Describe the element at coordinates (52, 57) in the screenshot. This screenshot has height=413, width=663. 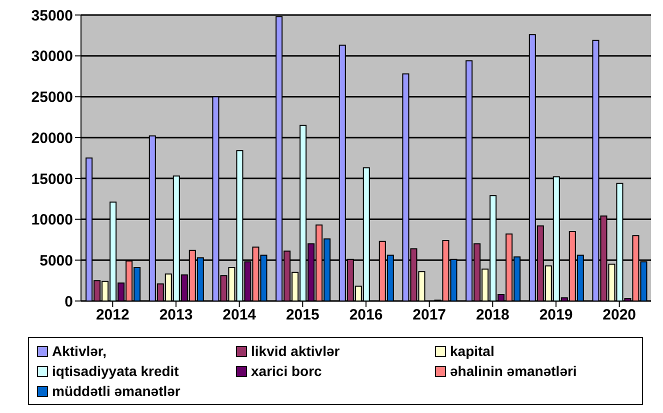
I see `y-tick-label: 30000` at that location.